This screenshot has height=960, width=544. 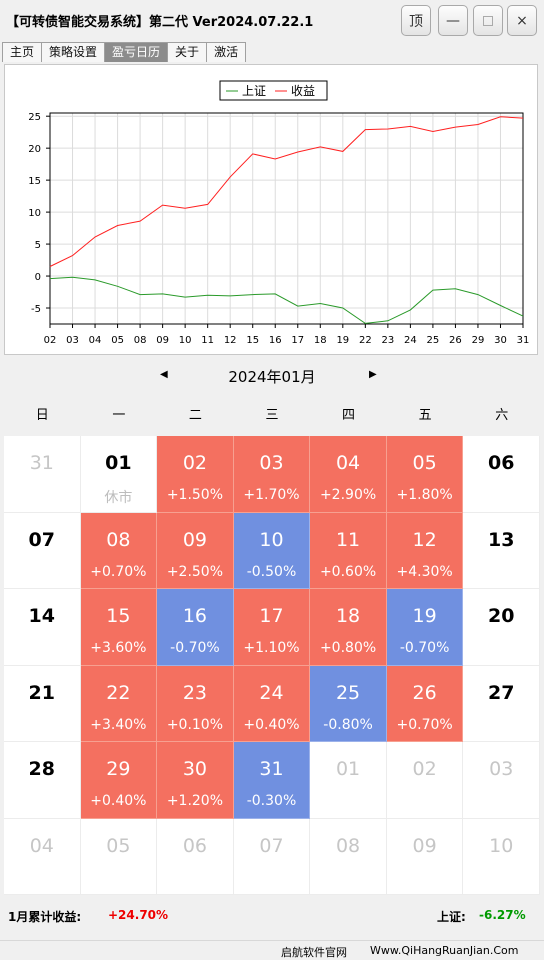 I want to click on calendar-day-cell: 02, so click(x=425, y=780).